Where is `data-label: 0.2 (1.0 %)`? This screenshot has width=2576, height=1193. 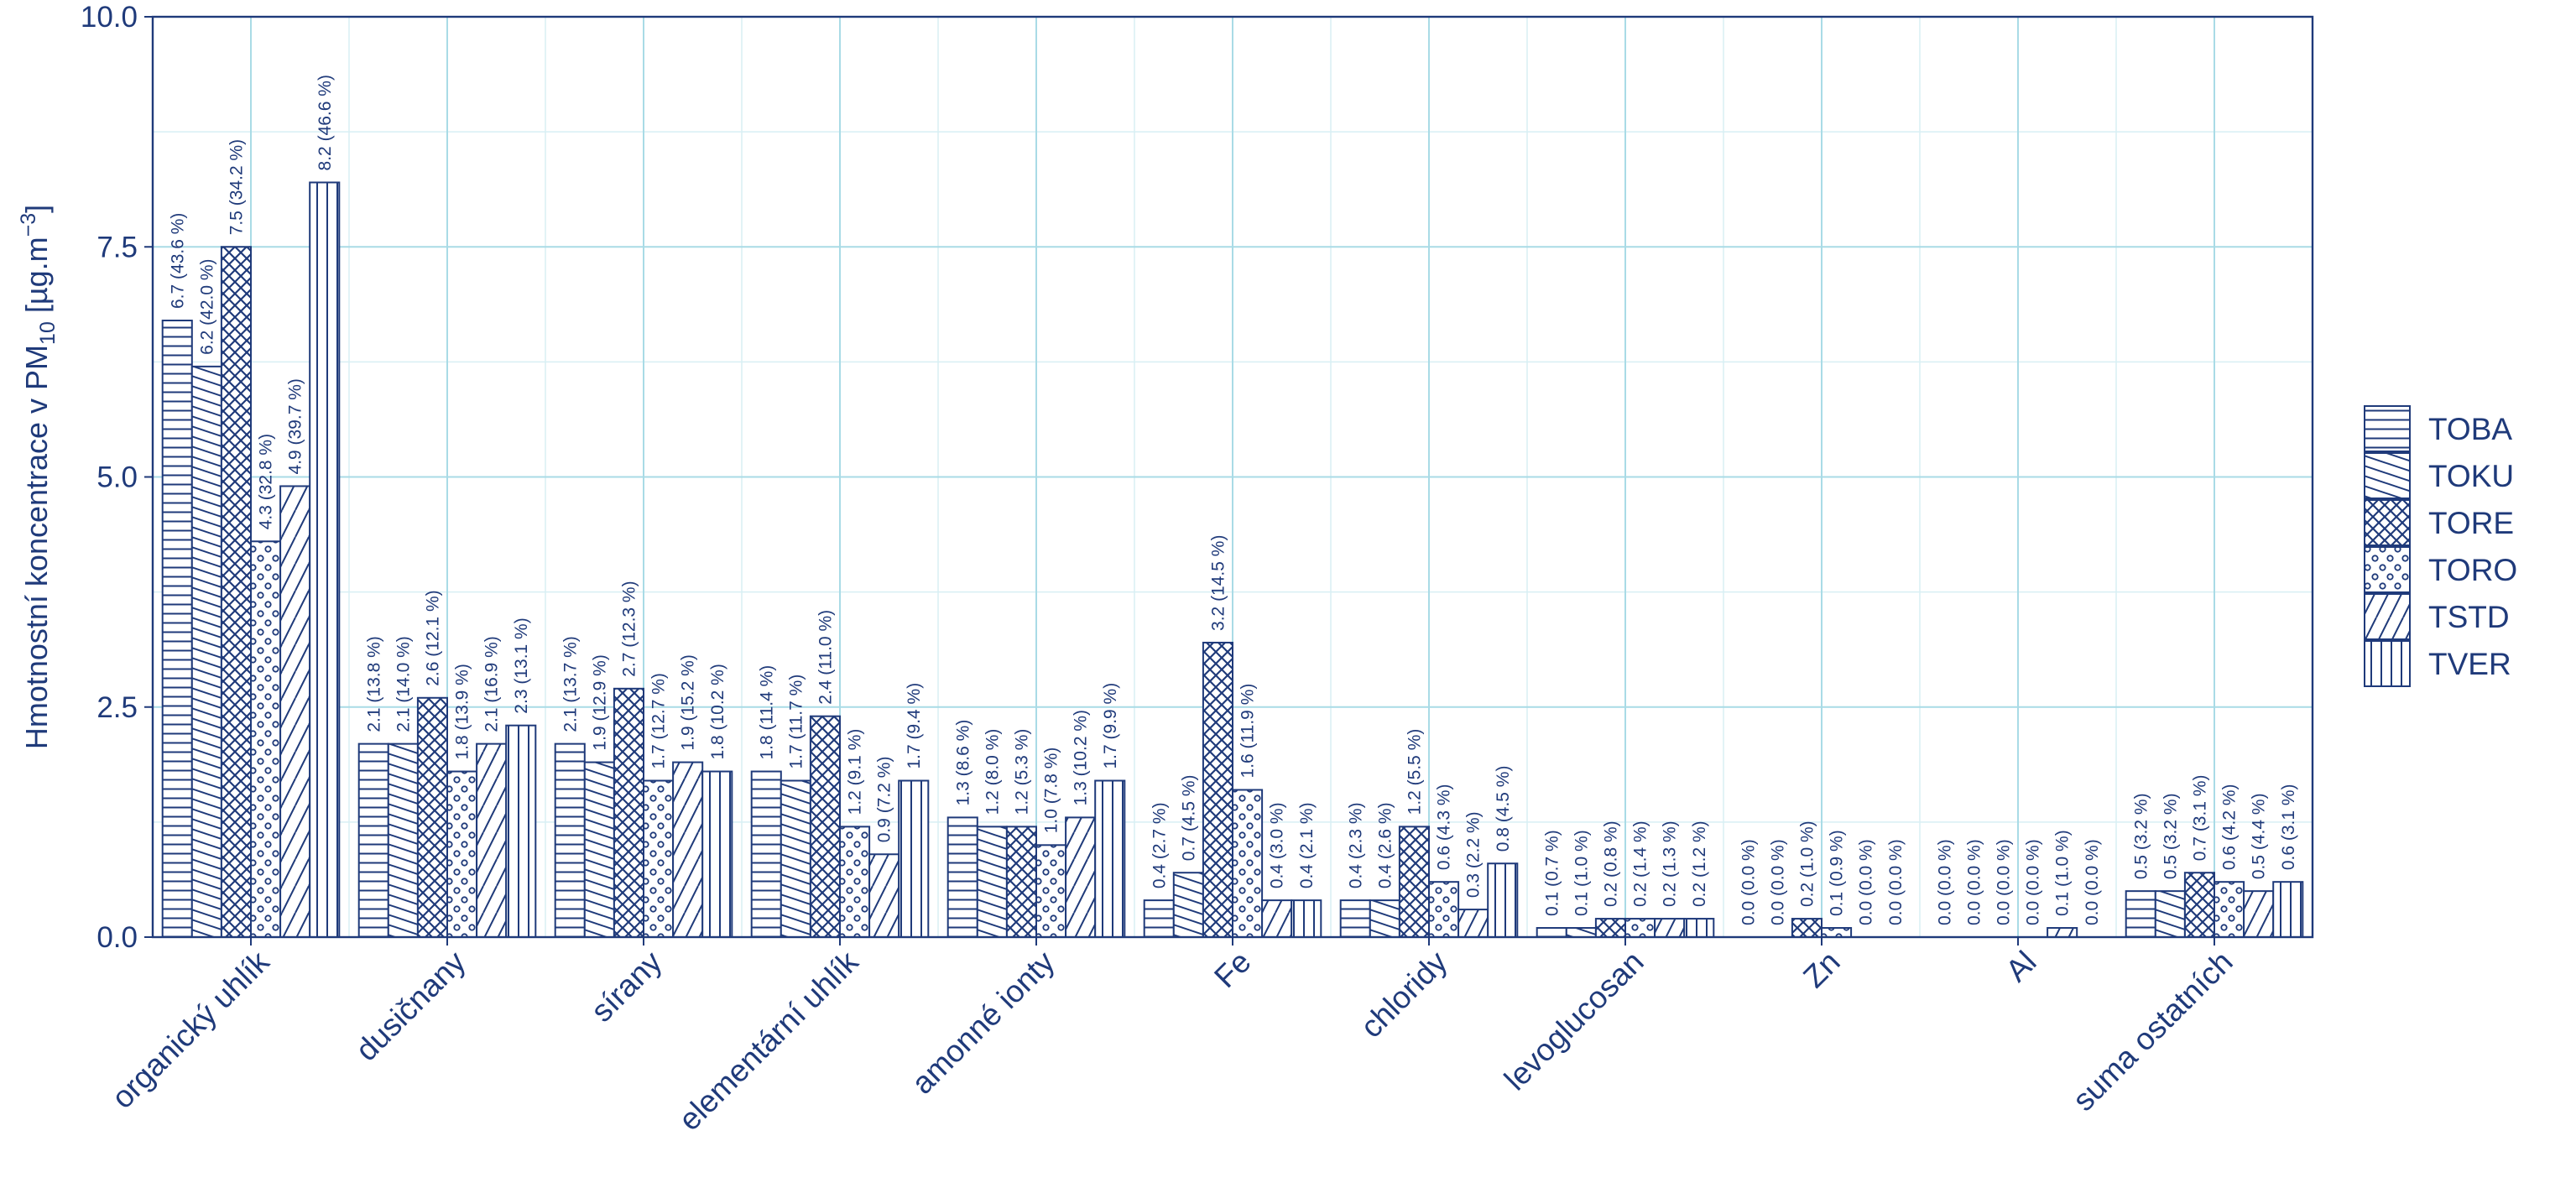
data-label: 0.2 (1.0 %) is located at coordinates (1807, 864).